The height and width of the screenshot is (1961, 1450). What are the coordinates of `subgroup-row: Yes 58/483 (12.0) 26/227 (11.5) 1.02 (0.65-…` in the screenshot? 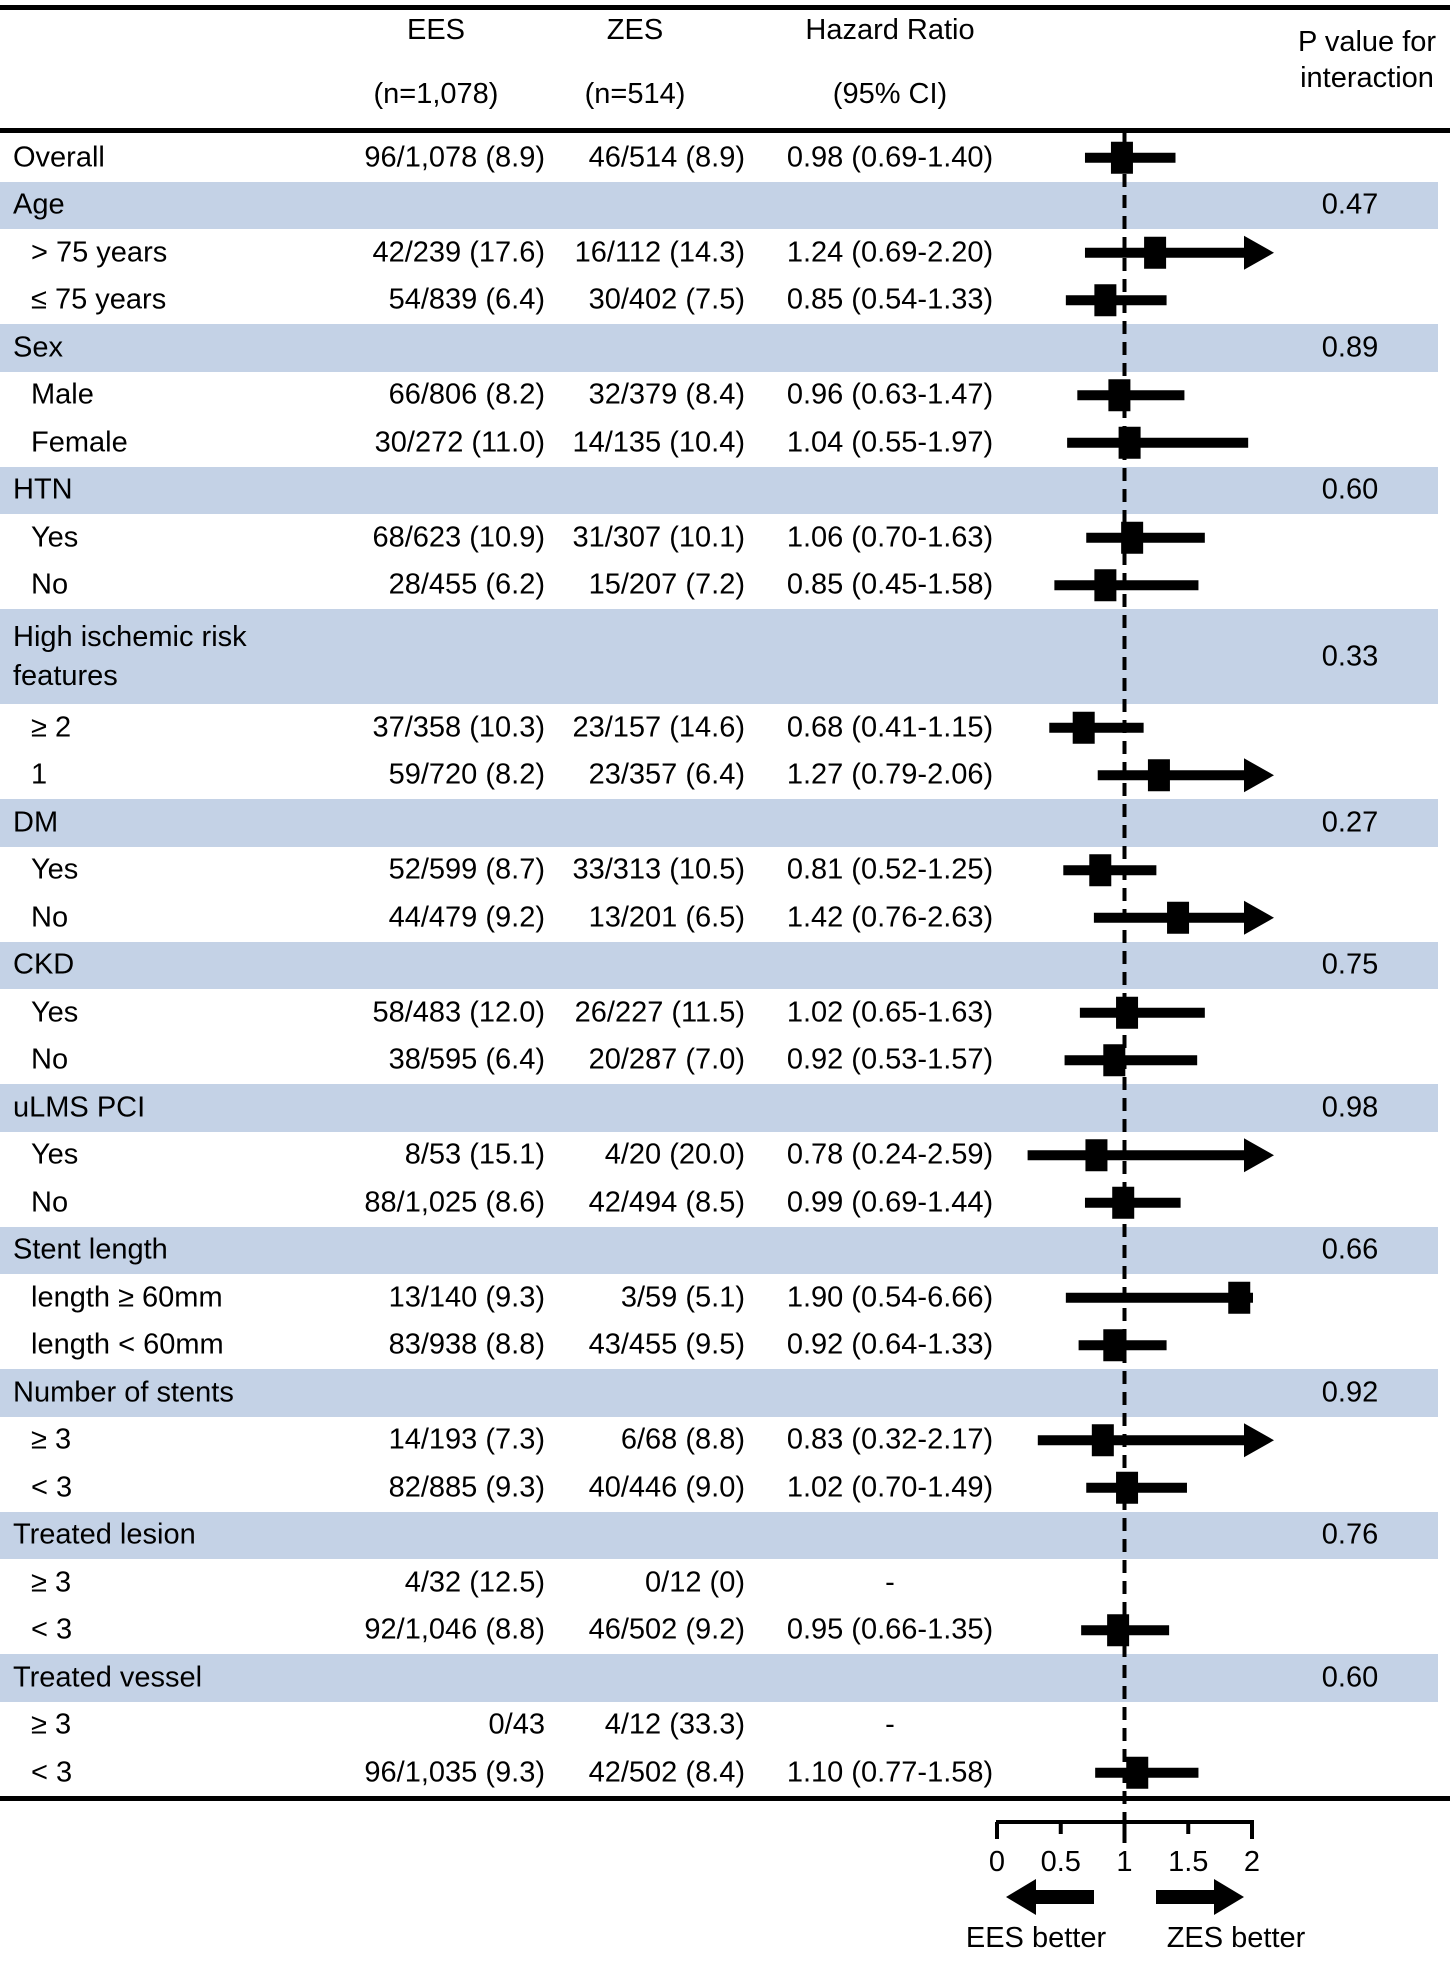 It's located at (719, 1013).